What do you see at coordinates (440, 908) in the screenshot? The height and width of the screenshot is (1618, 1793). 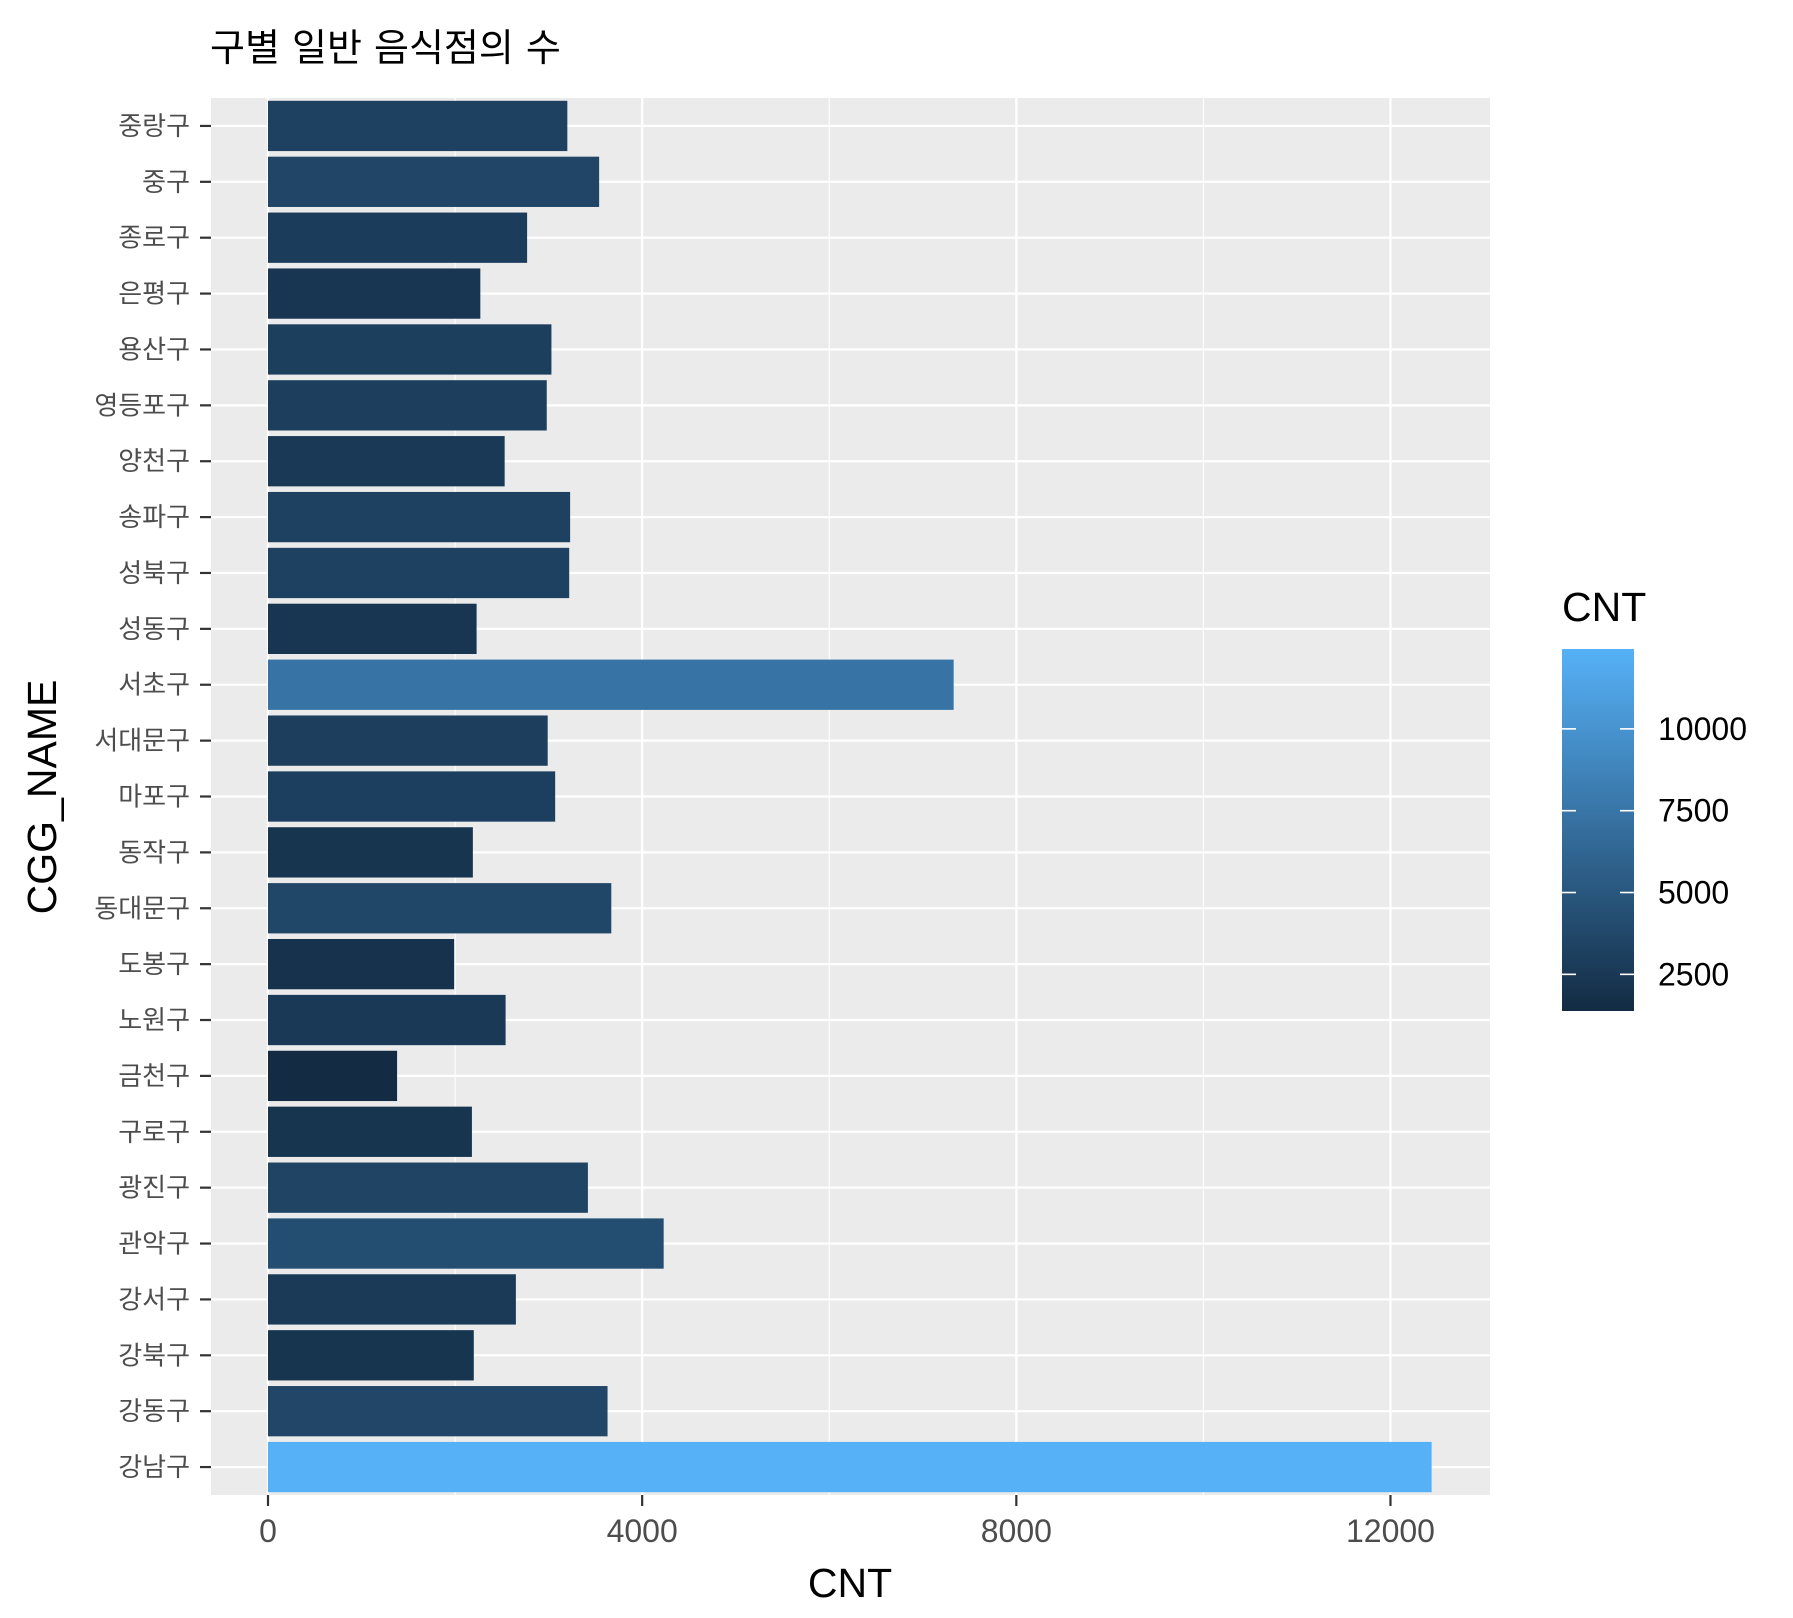 I see `bar-동대문구` at bounding box center [440, 908].